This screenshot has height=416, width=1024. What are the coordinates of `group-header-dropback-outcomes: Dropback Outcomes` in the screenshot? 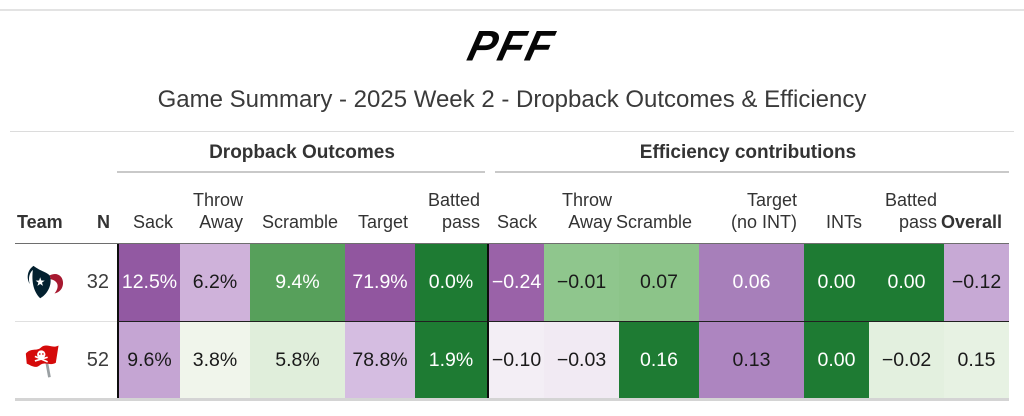 It's located at (302, 154).